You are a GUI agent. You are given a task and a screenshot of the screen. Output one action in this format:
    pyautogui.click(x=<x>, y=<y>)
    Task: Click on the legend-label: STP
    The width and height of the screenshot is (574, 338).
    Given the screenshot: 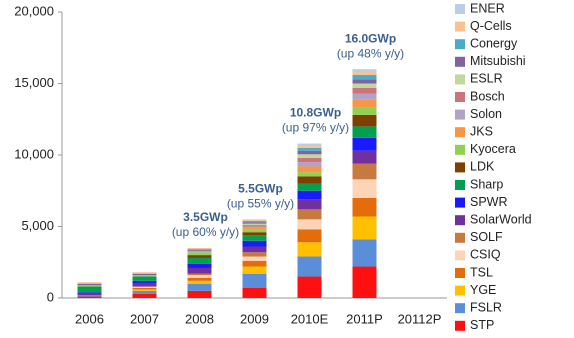 What is the action you would take?
    pyautogui.click(x=482, y=325)
    